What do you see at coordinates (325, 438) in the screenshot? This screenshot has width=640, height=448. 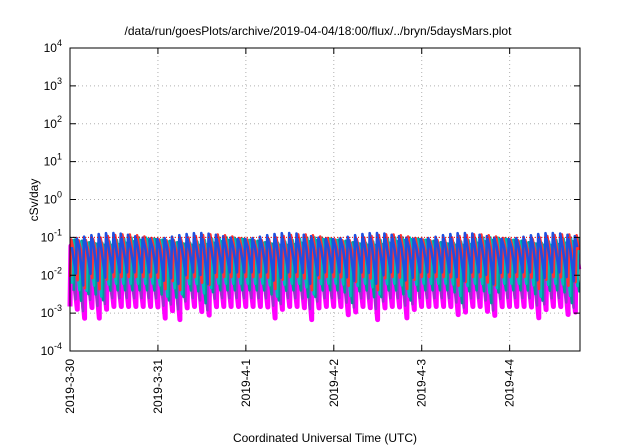 I see `x-axis-label: Coordinated Universal Time (UTC)` at bounding box center [325, 438].